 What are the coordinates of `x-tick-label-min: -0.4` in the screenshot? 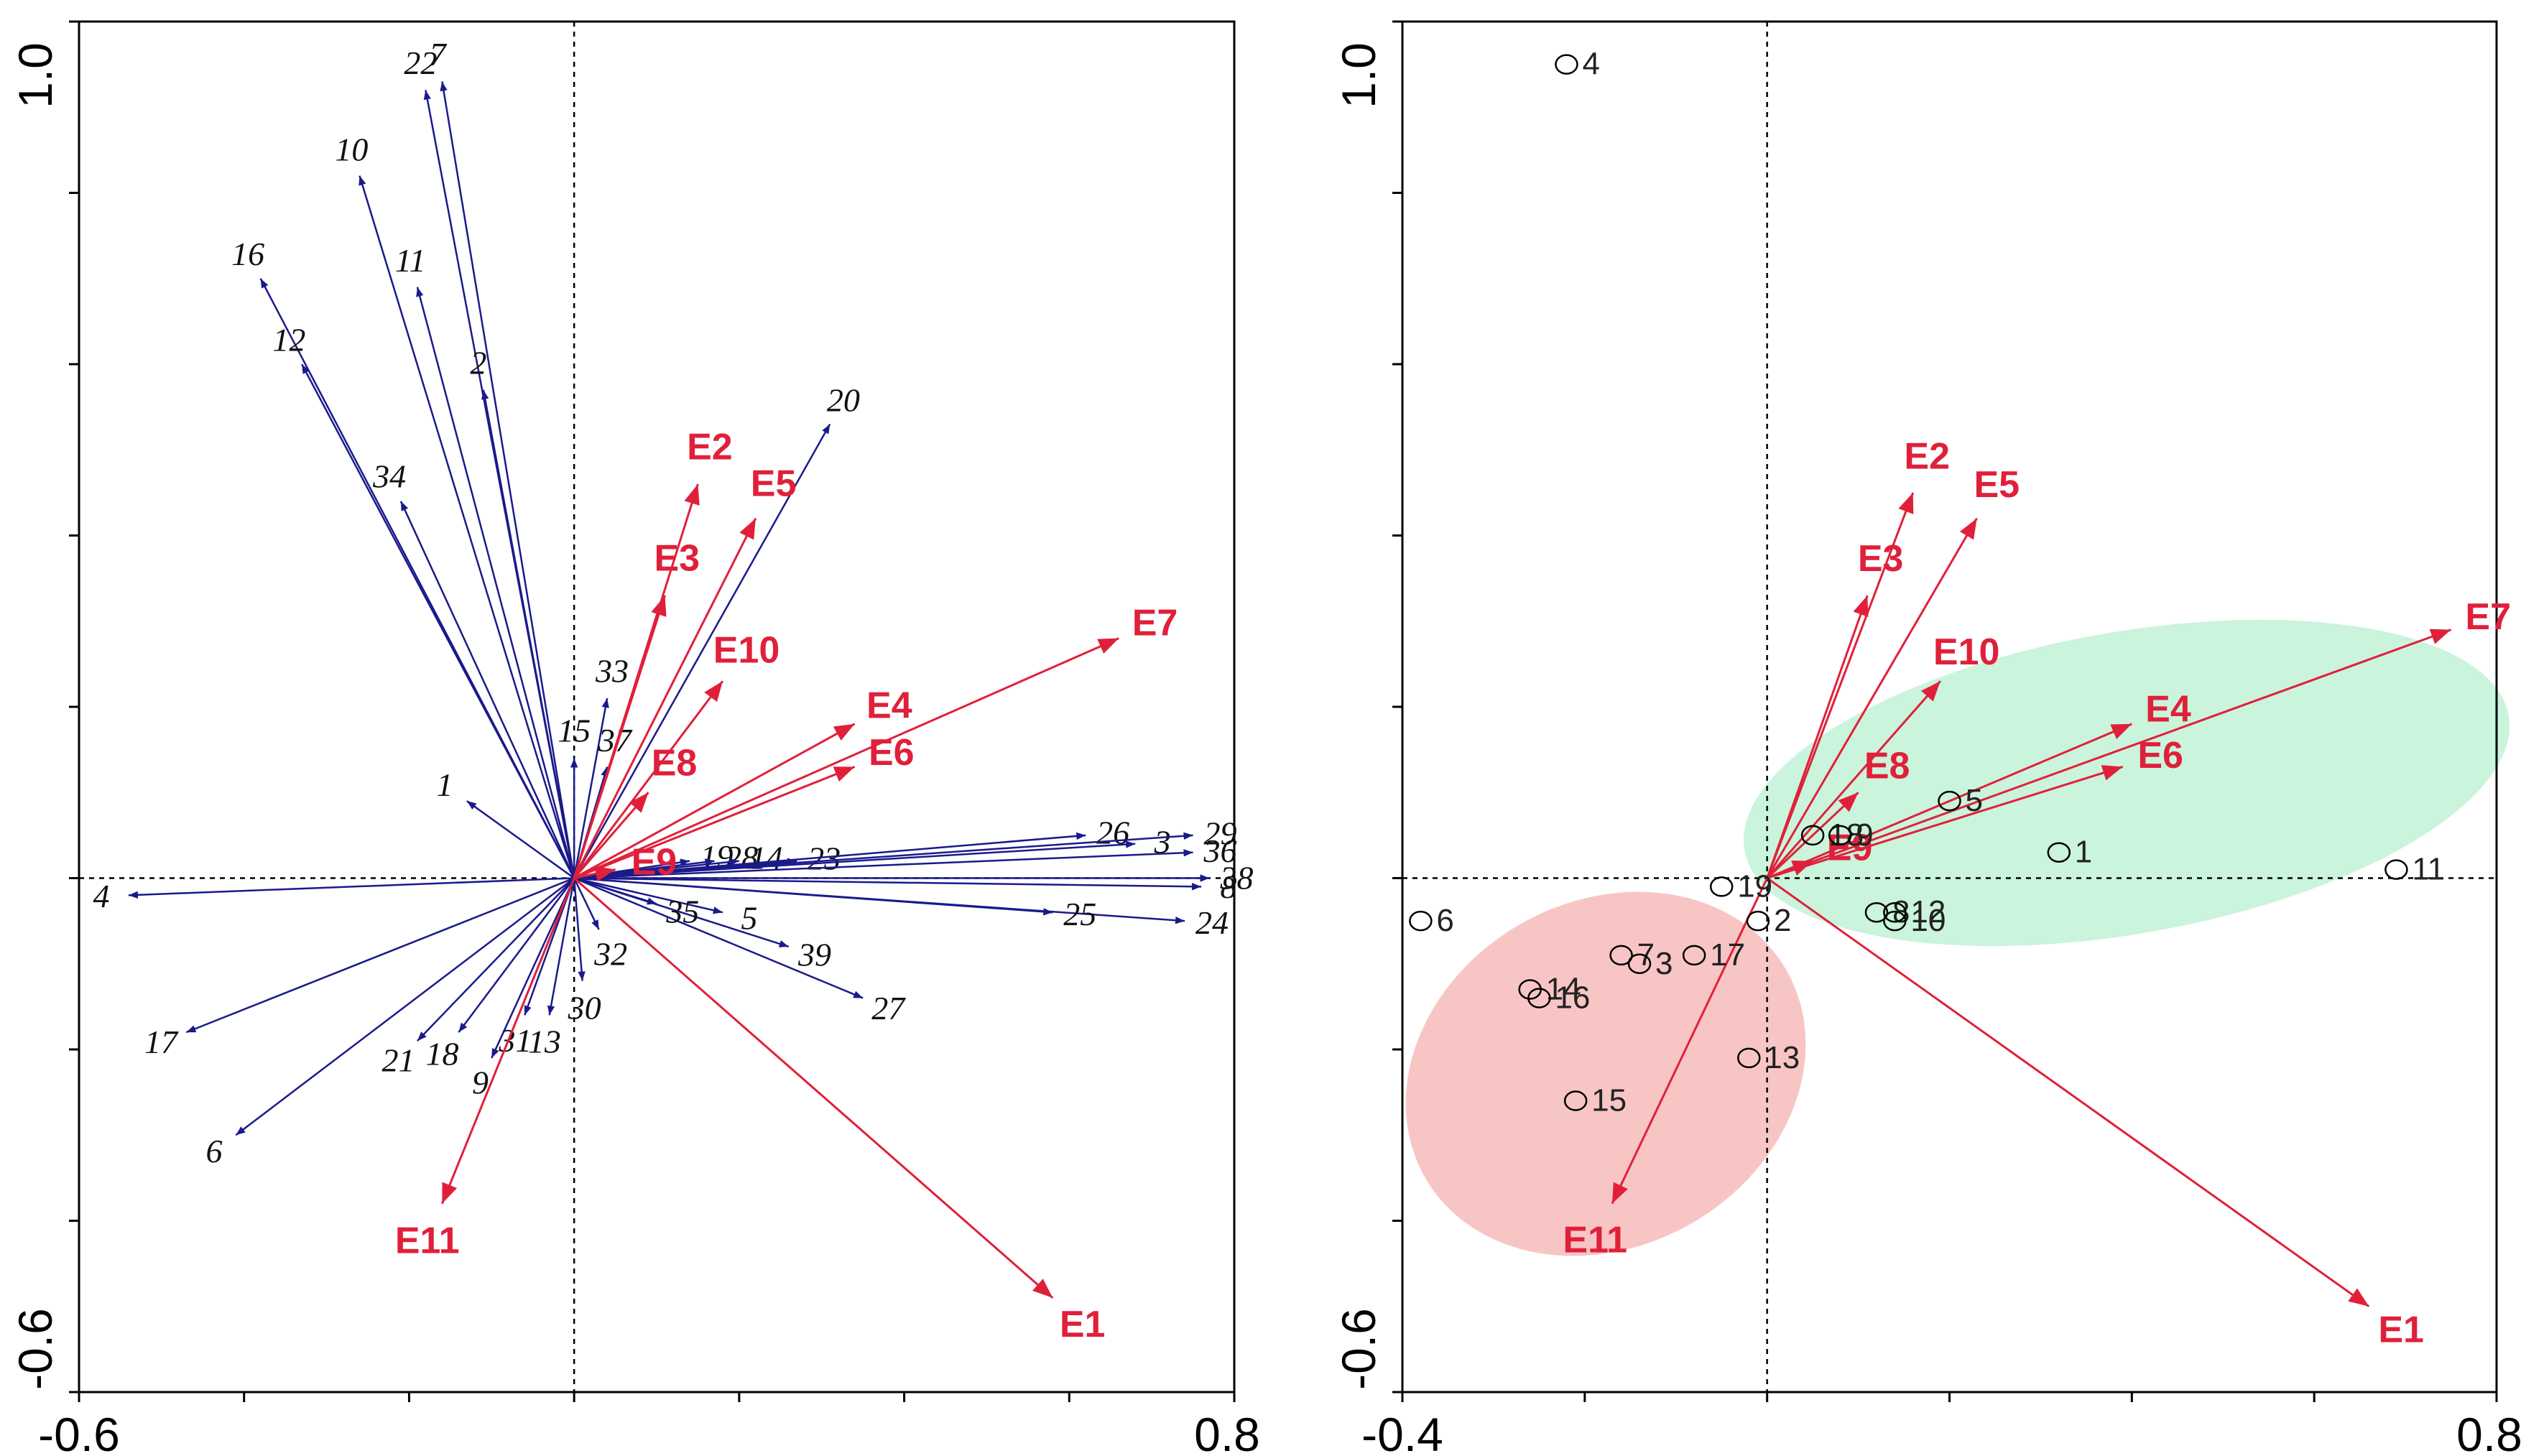 It's located at (1402, 1432).